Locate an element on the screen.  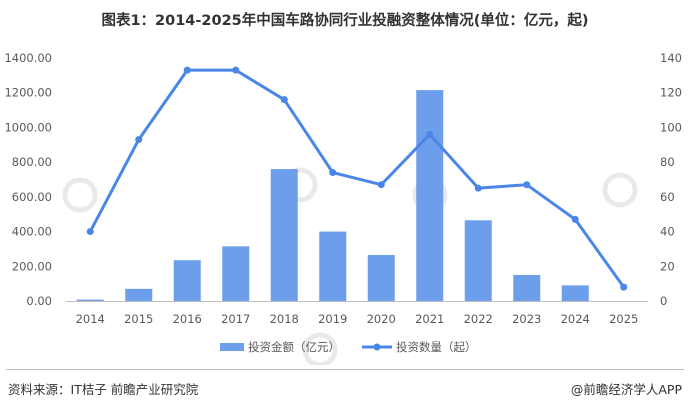
x-tick-label: 2021 is located at coordinates (429, 319).